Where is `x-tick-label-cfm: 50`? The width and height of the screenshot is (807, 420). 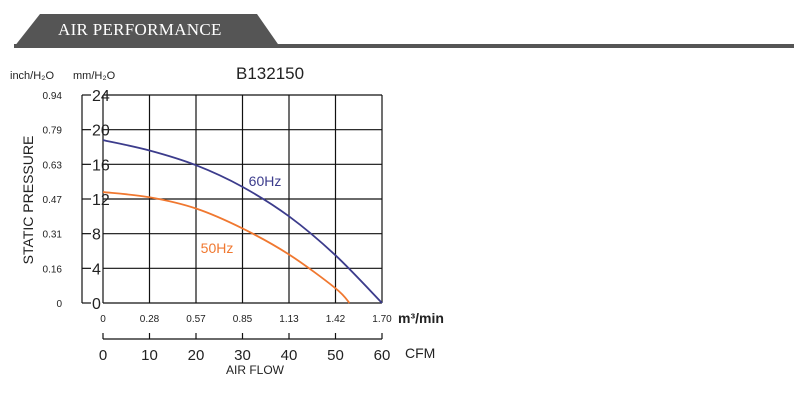
x-tick-label-cfm: 50 is located at coordinates (335, 355).